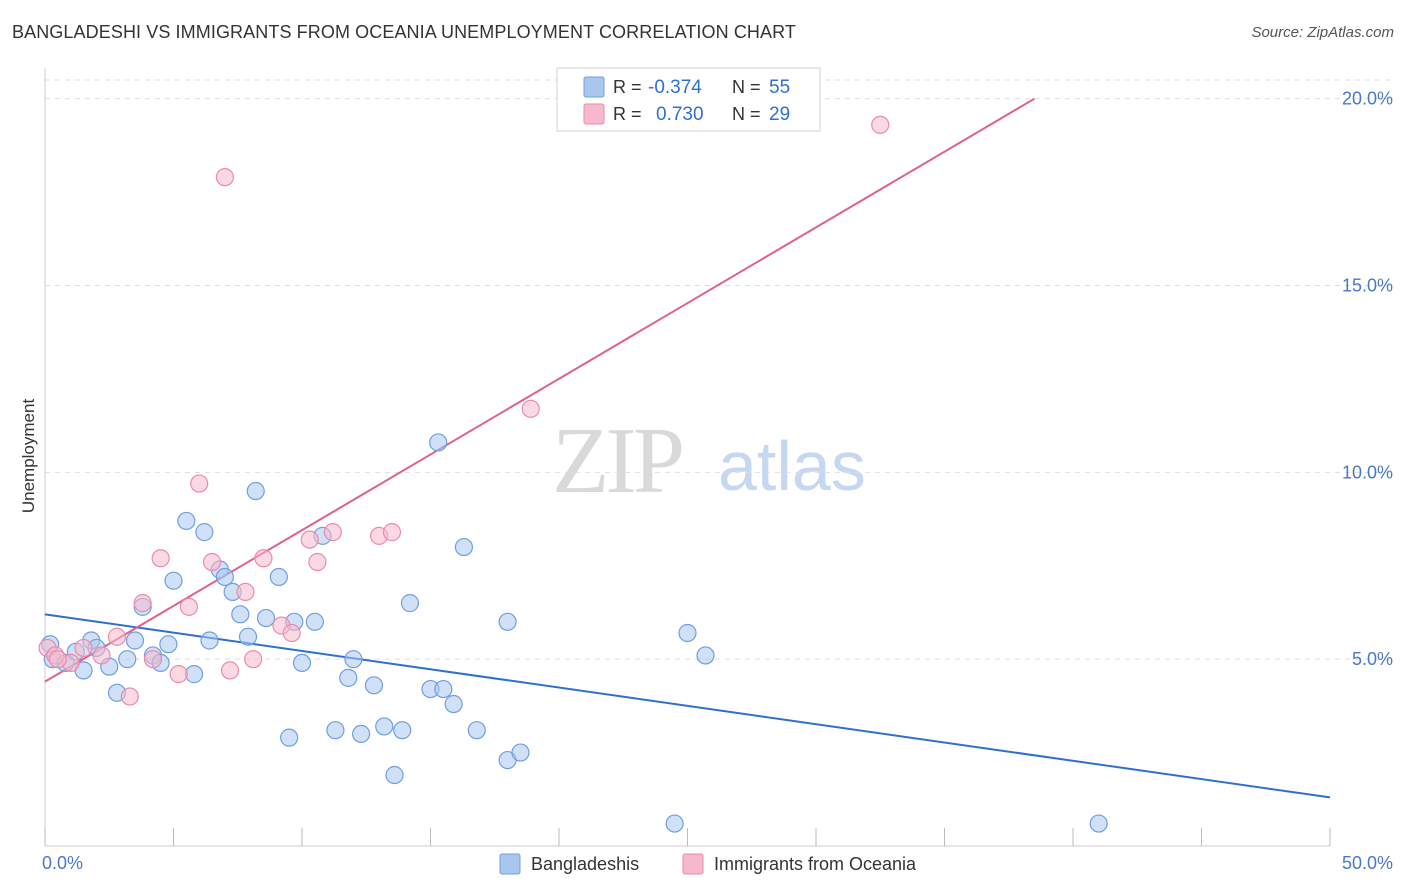 This screenshot has height=892, width=1406. I want to click on y-tick-label: 20.0%, so click(1367, 99).